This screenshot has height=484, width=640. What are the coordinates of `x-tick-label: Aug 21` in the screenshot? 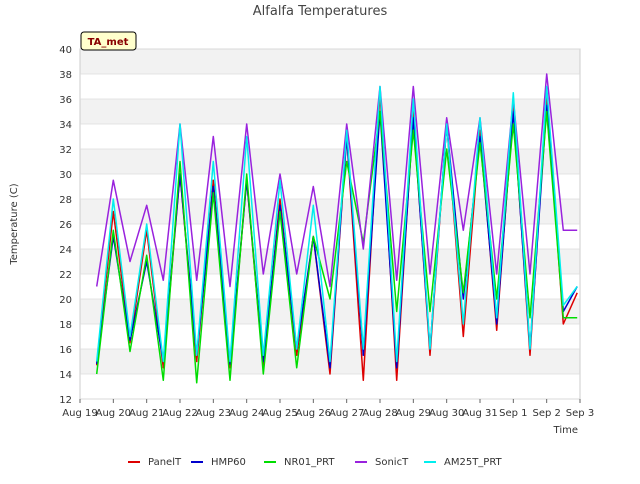 It's located at (146, 413).